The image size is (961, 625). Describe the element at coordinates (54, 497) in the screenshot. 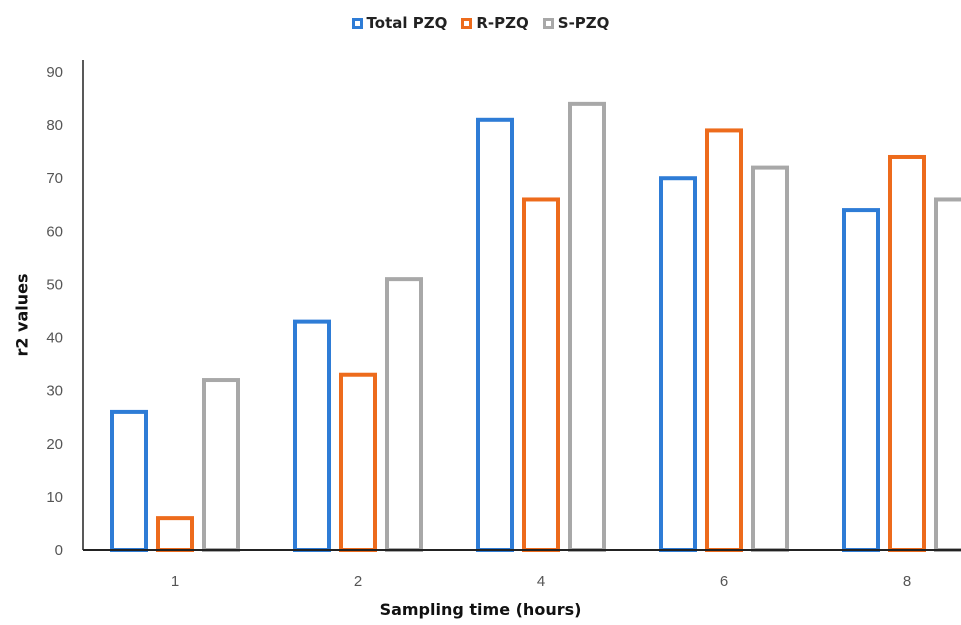

I see `y-tick-label: 10` at that location.